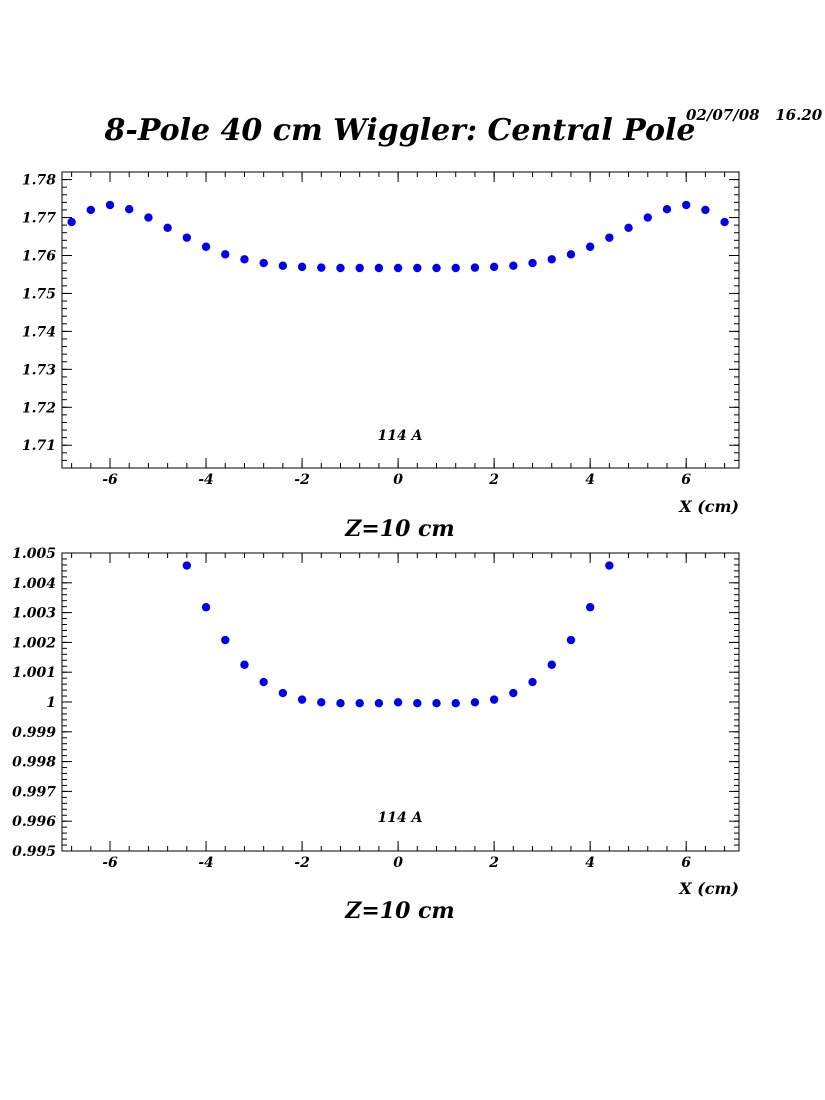 Image resolution: width=825 pixels, height=1100 pixels. Describe the element at coordinates (39, 446) in the screenshot. I see `chart1-y-tick-label: 1.71` at that location.